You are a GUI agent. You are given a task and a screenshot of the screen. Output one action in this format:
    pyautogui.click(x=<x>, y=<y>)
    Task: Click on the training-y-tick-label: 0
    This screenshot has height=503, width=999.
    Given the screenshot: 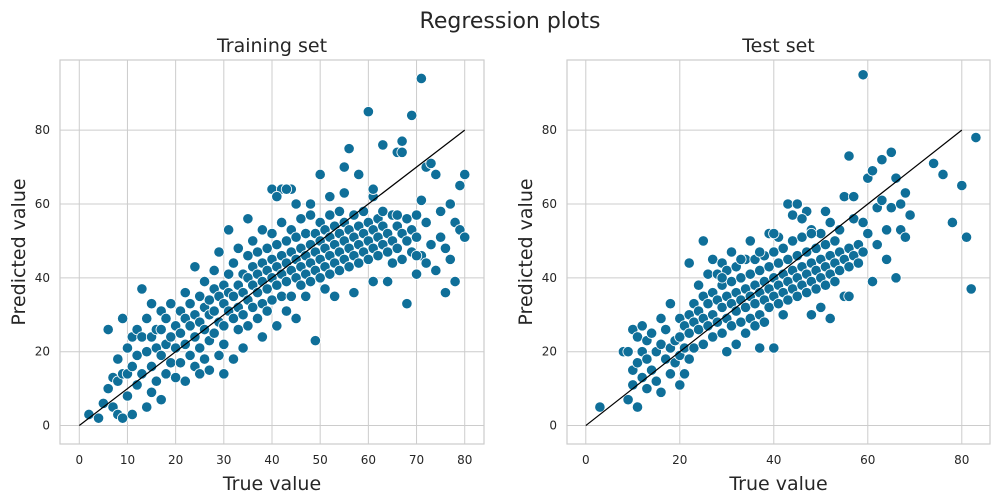 What is the action you would take?
    pyautogui.click(x=46, y=426)
    